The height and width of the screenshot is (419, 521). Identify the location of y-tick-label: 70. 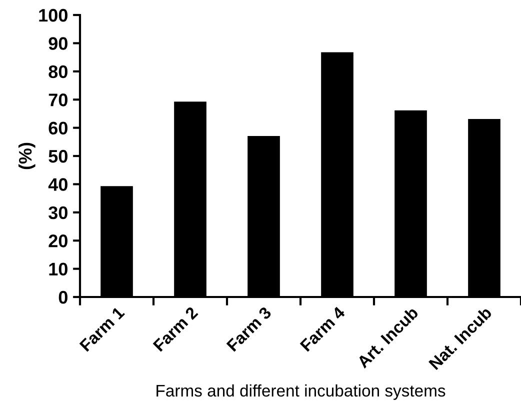
(58, 100).